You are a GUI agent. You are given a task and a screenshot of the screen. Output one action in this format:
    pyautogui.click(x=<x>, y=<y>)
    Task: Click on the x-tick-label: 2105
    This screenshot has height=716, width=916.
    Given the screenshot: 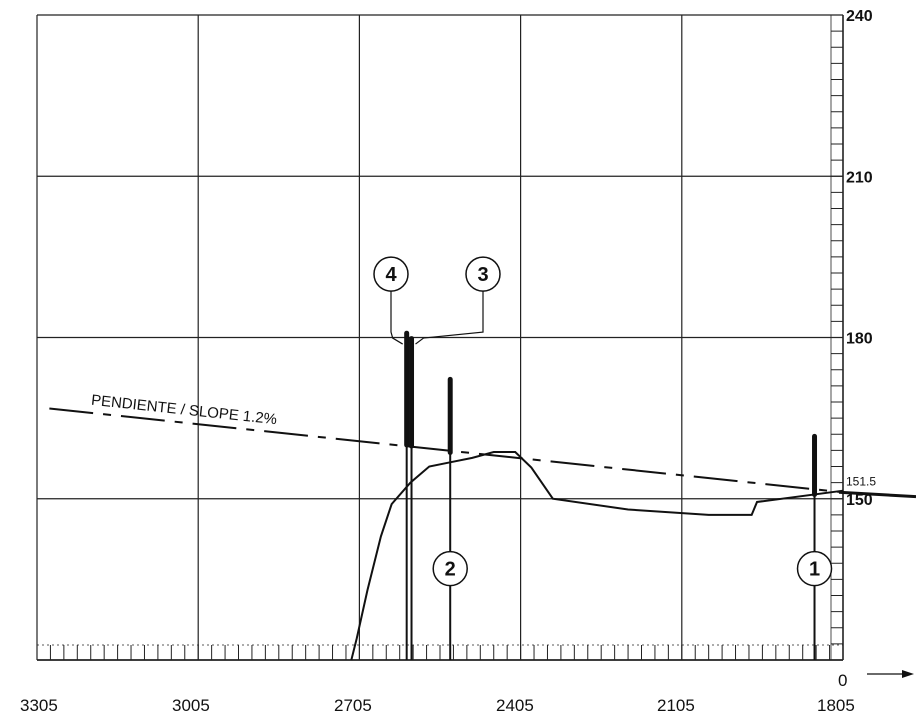 What is the action you would take?
    pyautogui.click(x=676, y=705)
    